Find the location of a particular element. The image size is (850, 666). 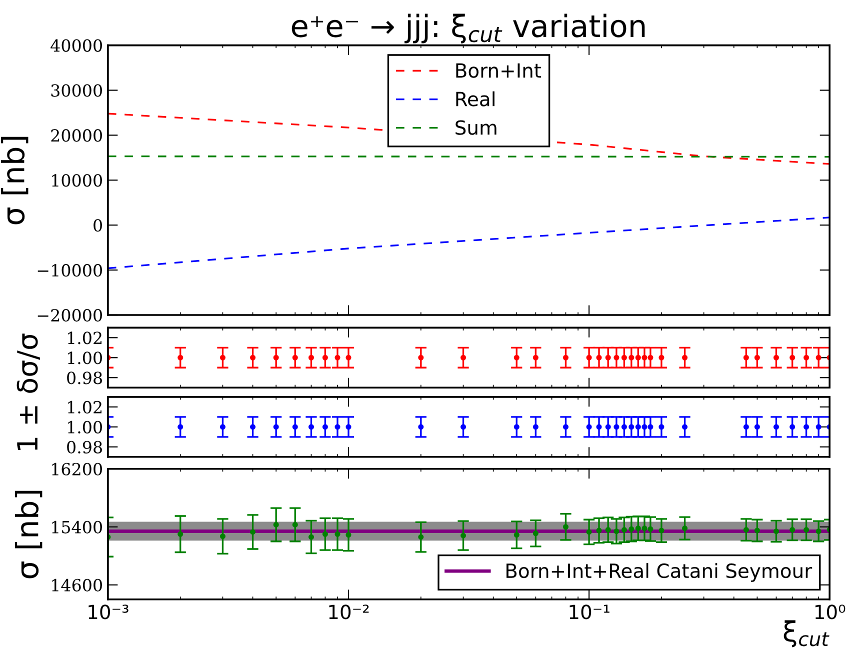

legend-label: Born+Int+Real Catani Seymour is located at coordinates (659, 572).